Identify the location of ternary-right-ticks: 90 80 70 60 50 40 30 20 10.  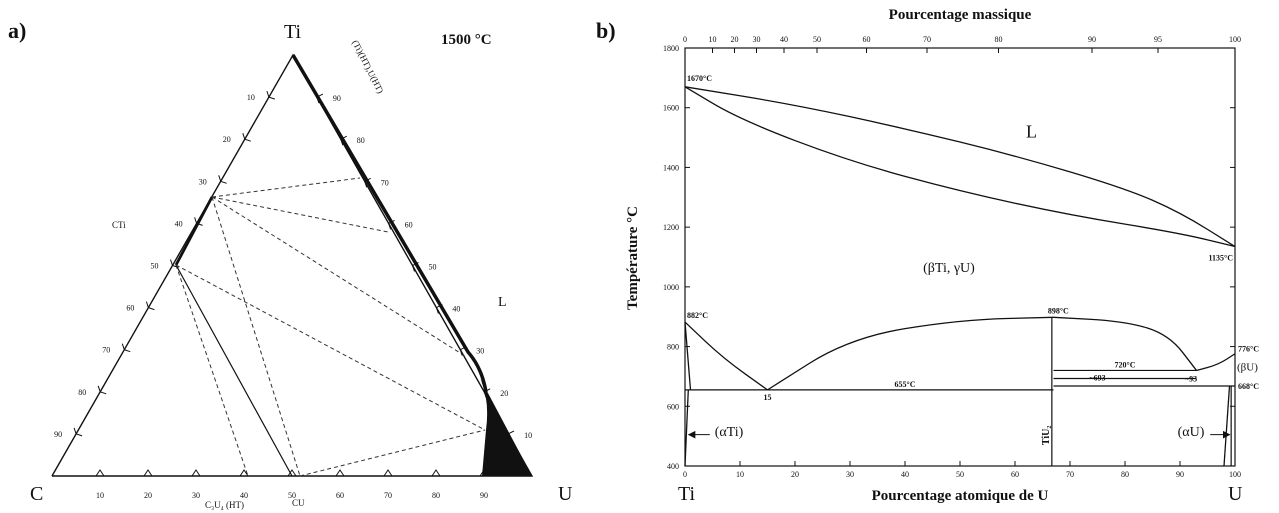
(424, 267).